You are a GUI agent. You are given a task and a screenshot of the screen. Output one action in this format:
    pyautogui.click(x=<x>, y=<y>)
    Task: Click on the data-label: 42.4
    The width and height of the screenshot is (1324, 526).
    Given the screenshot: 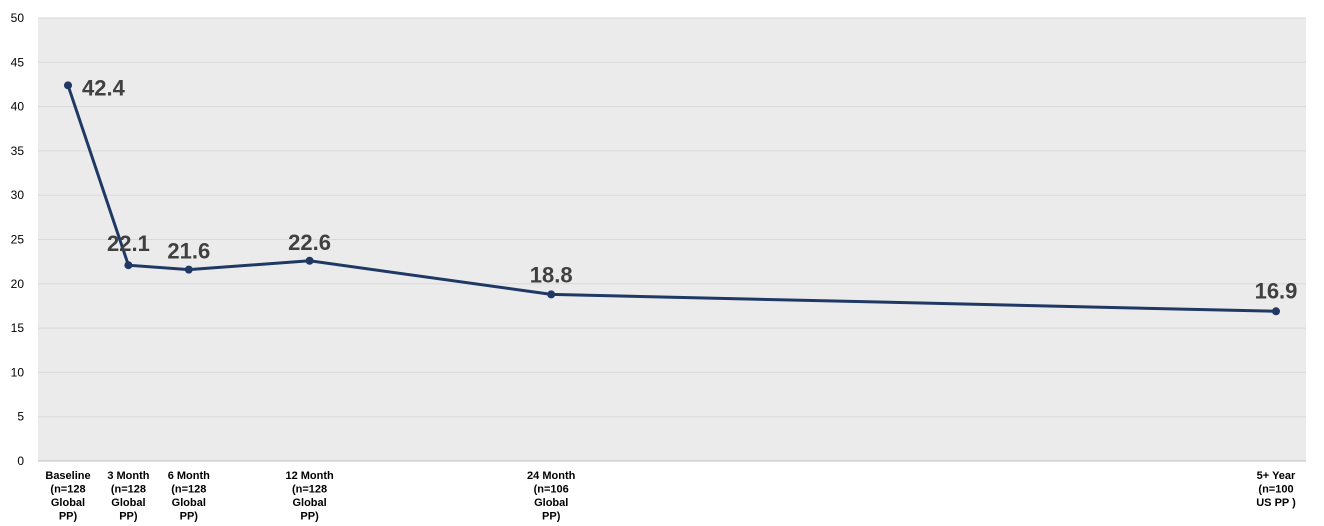 What is the action you would take?
    pyautogui.click(x=104, y=87)
    